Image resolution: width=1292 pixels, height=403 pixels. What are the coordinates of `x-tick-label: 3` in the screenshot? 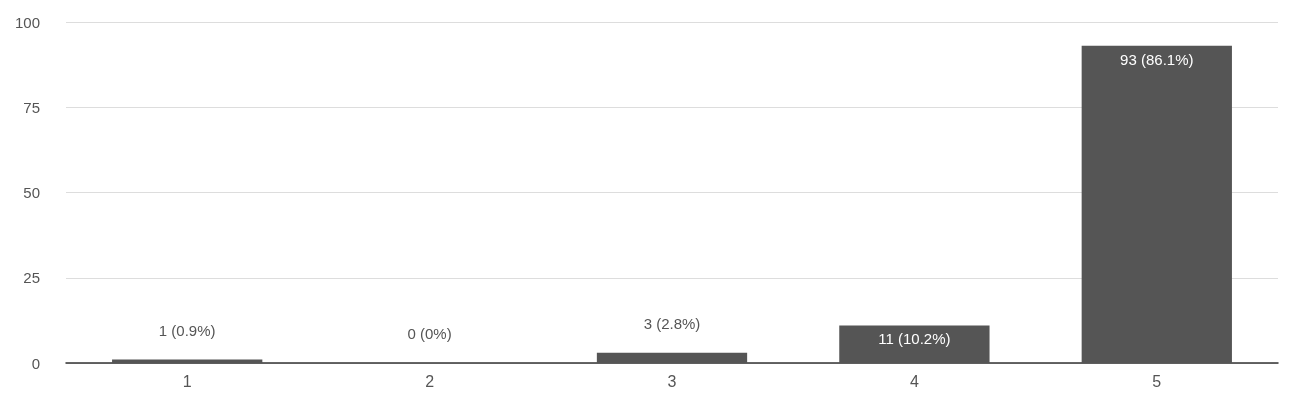 It's located at (672, 381).